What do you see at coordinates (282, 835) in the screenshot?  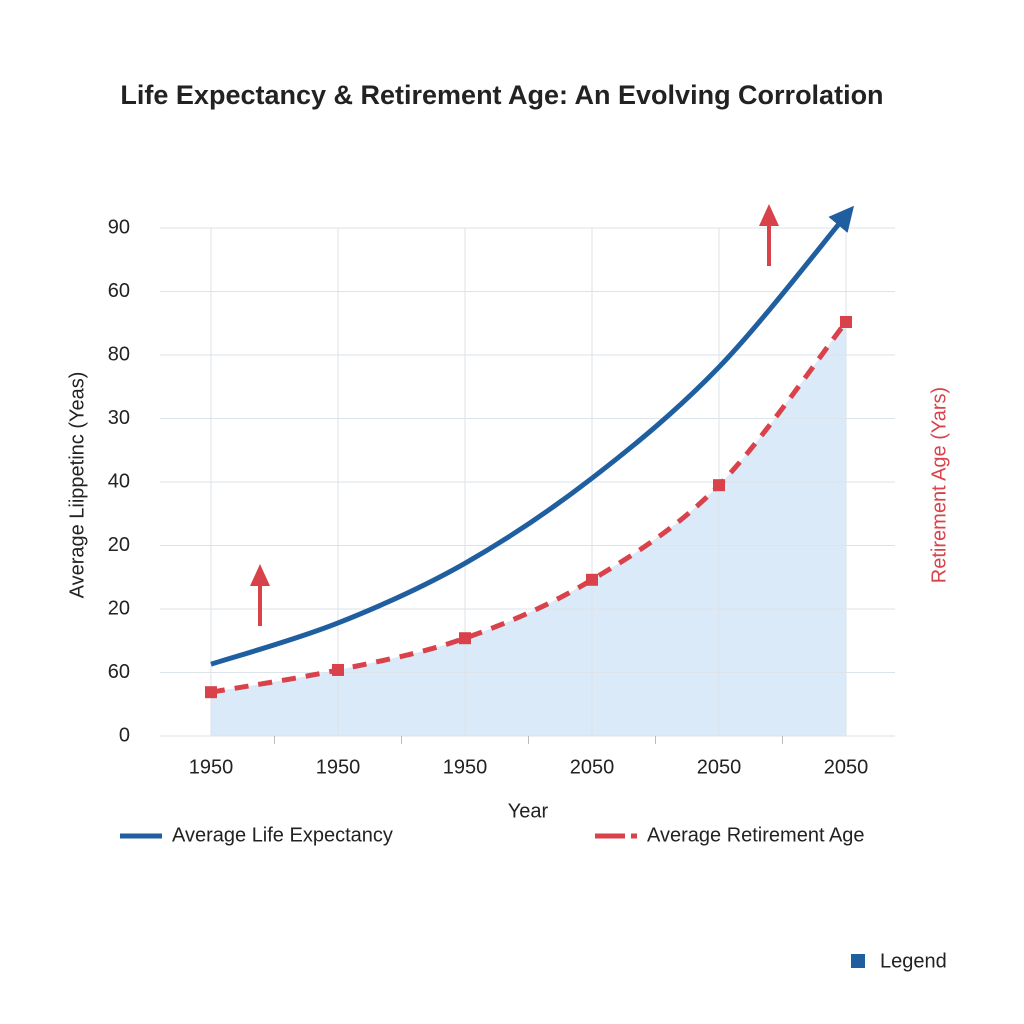 I see `legend-label: Average Life Expectancy` at bounding box center [282, 835].